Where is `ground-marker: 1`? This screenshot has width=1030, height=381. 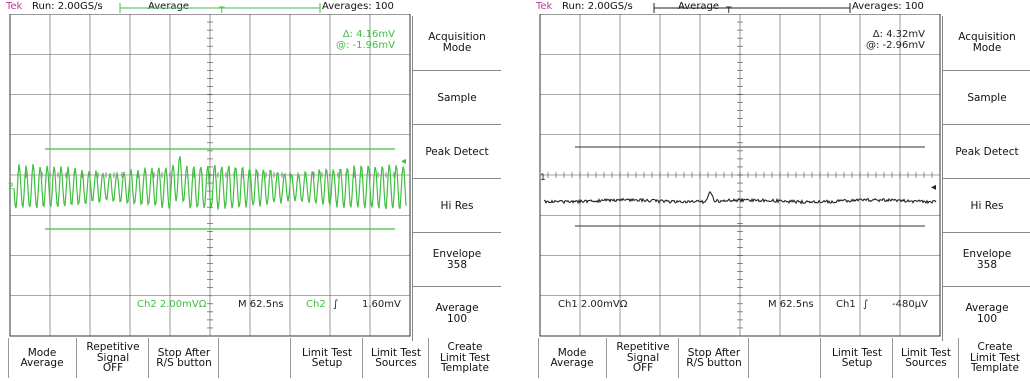 ground-marker: 1 is located at coordinates (543, 178).